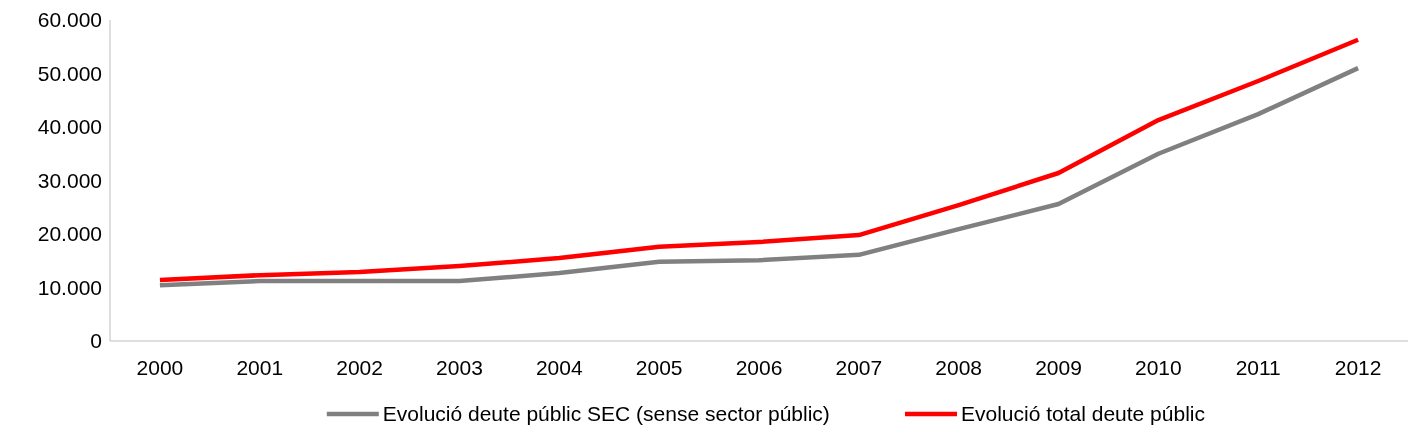 This screenshot has height=441, width=1415. Describe the element at coordinates (69, 287) in the screenshot. I see `y-tick-label: 10.000` at that location.